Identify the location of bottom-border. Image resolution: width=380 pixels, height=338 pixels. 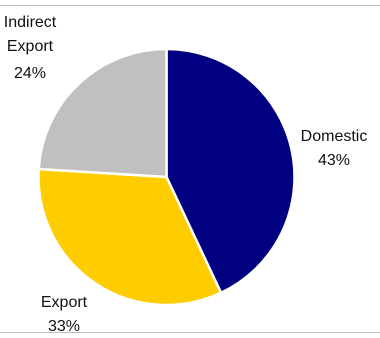
(190, 332).